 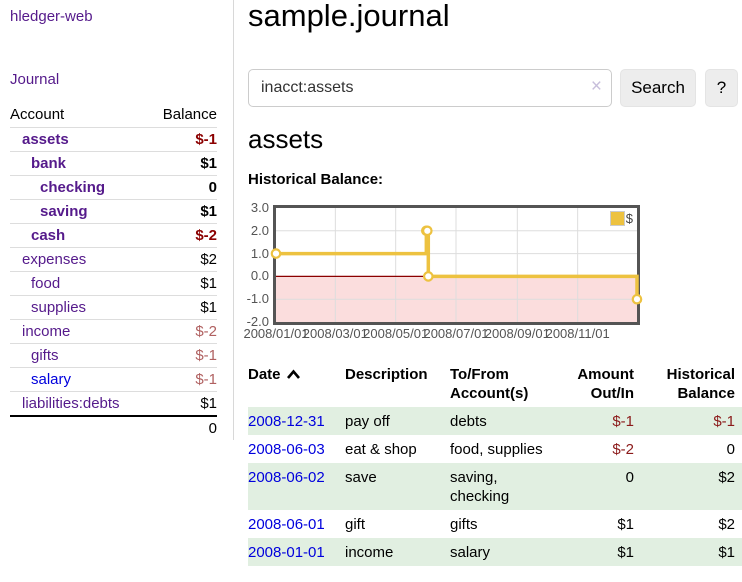 What do you see at coordinates (113, 163) in the screenshot?
I see `account-row: bank $1` at bounding box center [113, 163].